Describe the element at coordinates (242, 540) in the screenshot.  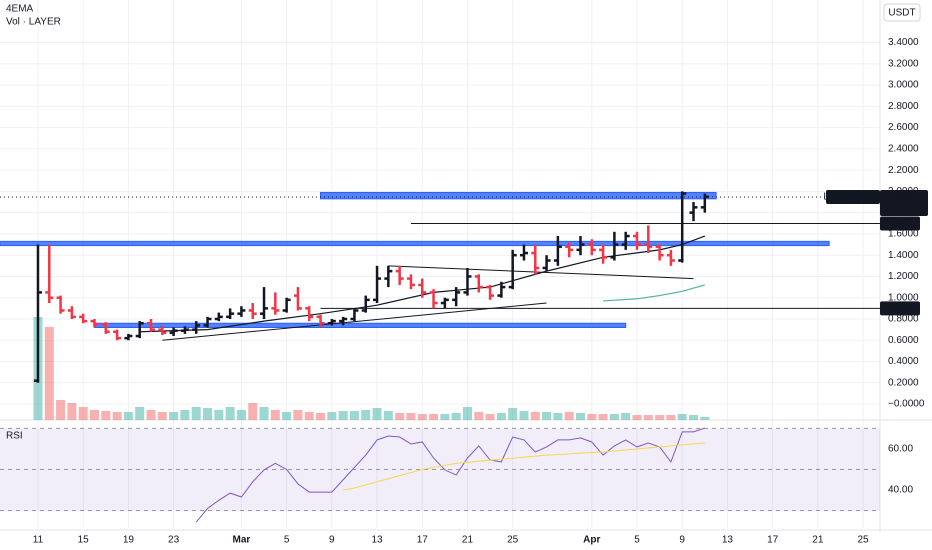
I see `x-tick-label: Mar` at that location.